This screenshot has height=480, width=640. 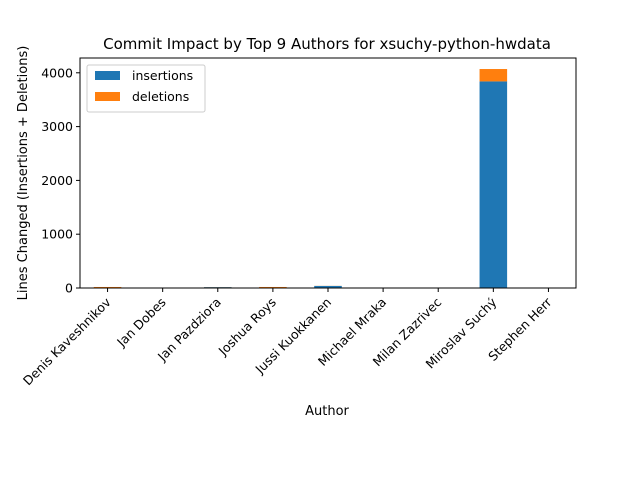 I want to click on x-tick-label-jan-dobes: Jan Dobes, so click(x=141, y=323).